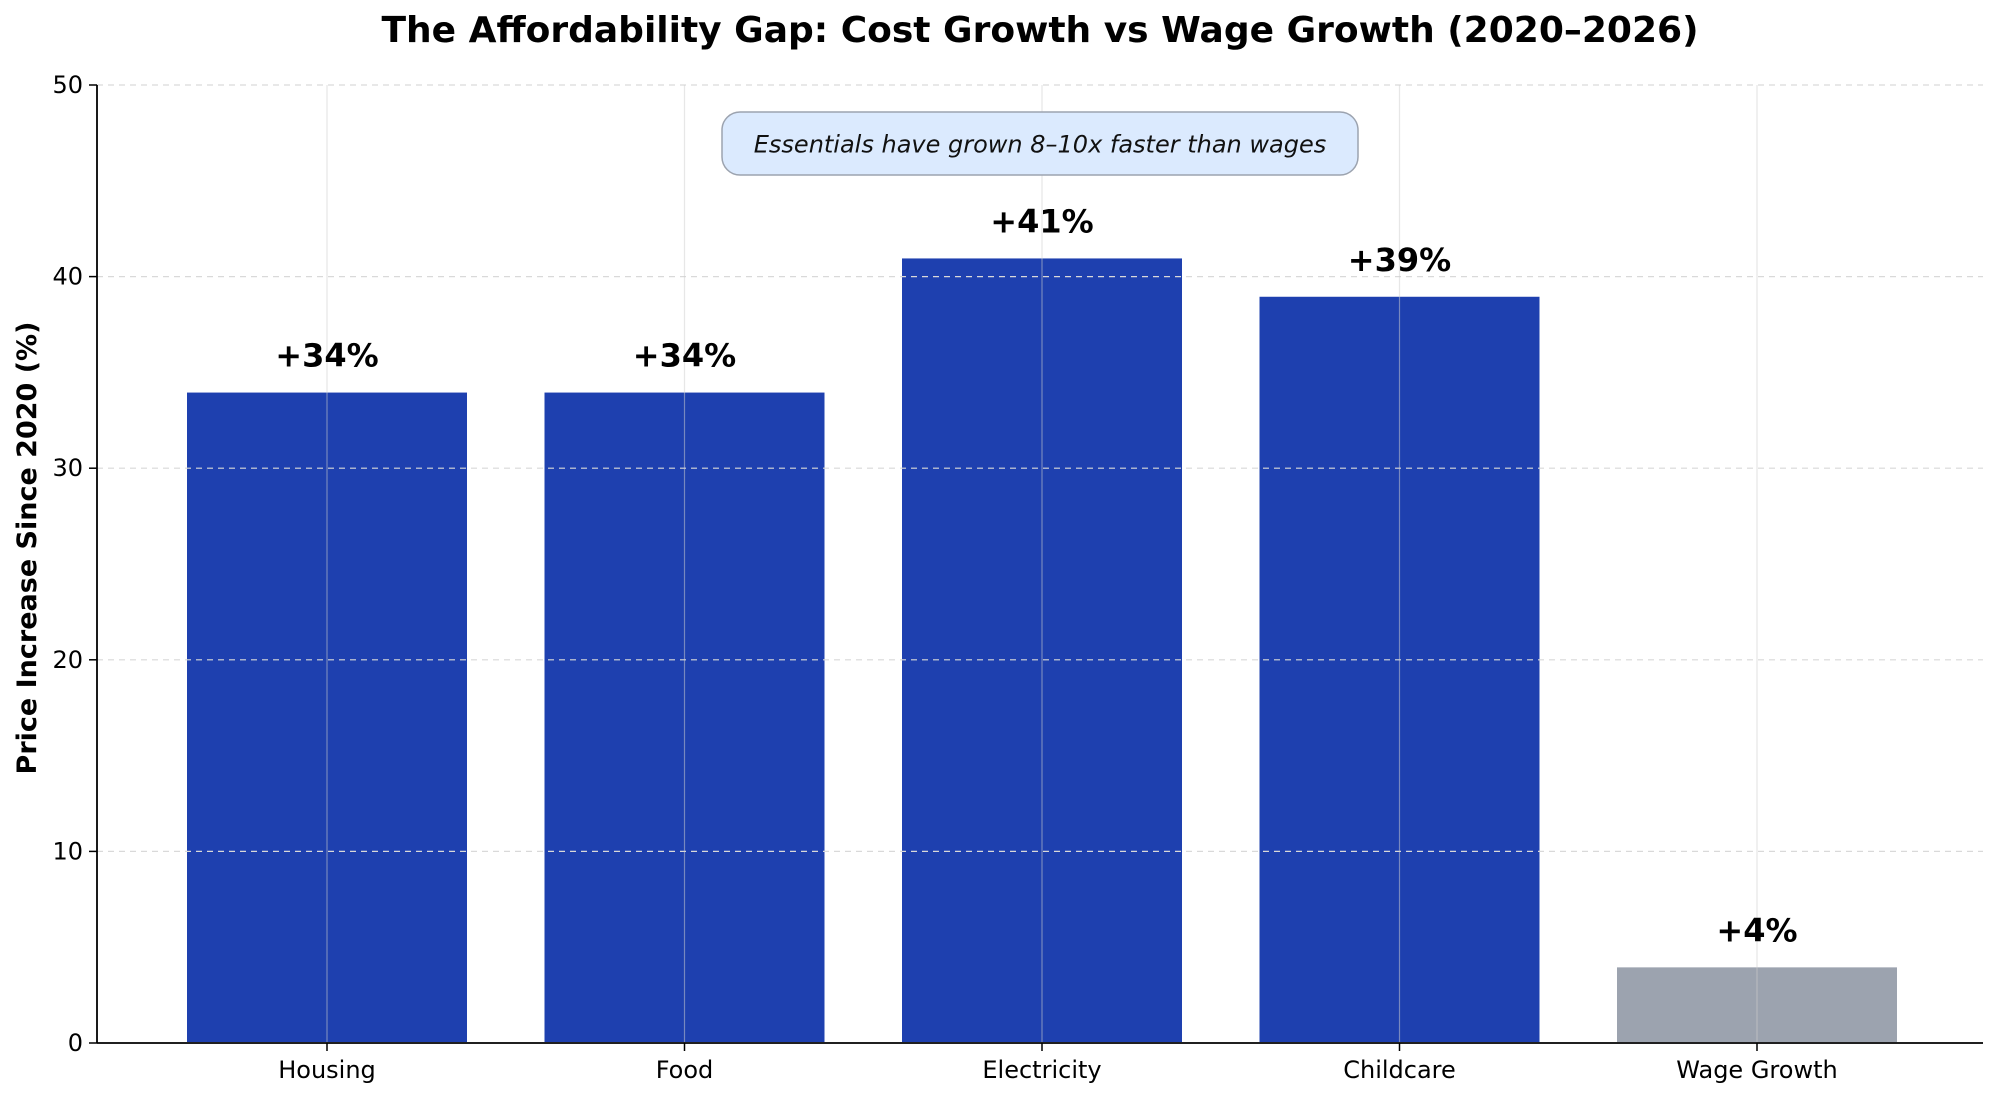 The height and width of the screenshot is (1094, 1994). Describe the element at coordinates (1399, 260) in the screenshot. I see `data-label: +39%` at that location.